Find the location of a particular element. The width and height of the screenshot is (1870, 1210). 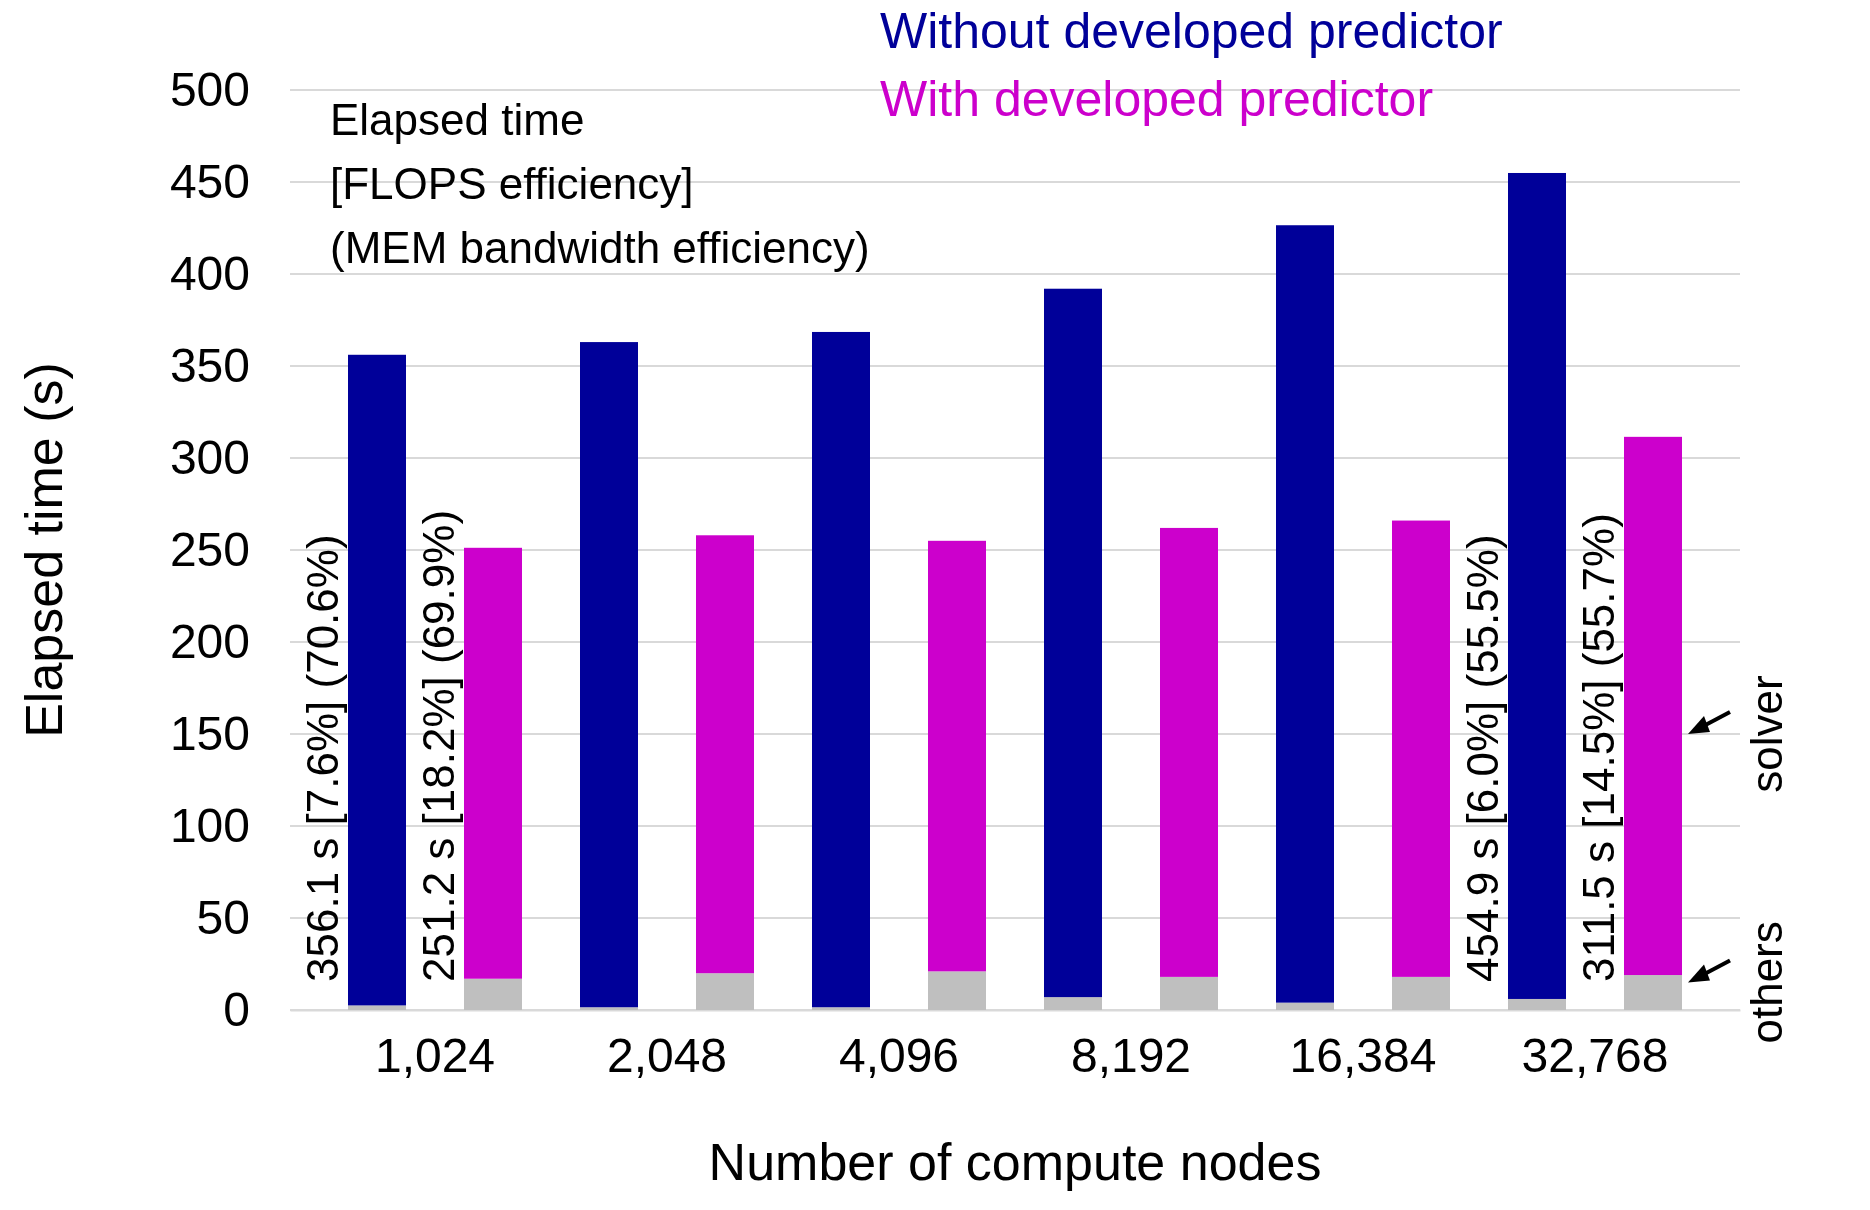

x-tick-label: 16,384 is located at coordinates (1363, 1056).